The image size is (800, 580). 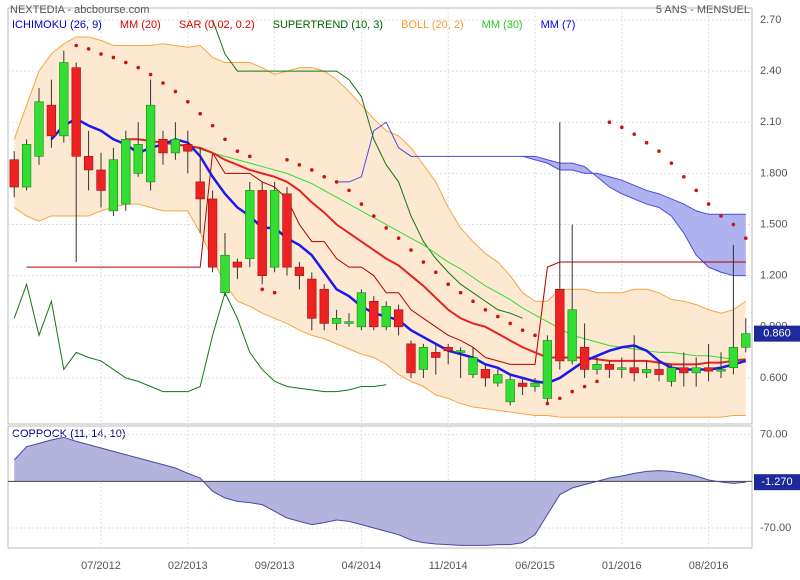 I want to click on y-tick-label: -70.00, so click(x=775, y=528).